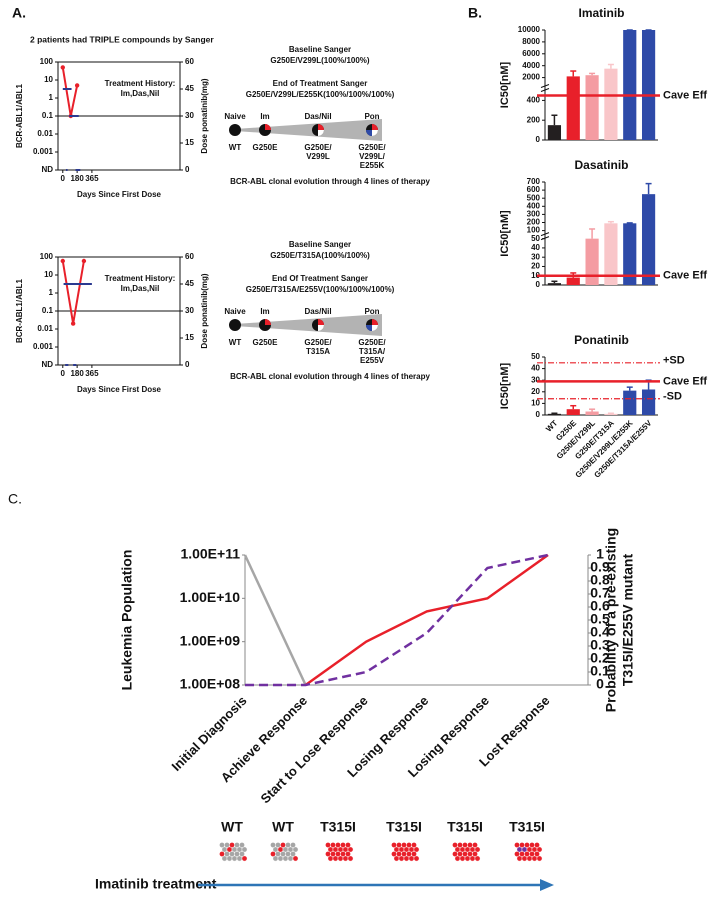 The height and width of the screenshot is (900, 718). What do you see at coordinates (313, 749) in the screenshot?
I see `x-tick-label: Start to Lose Response` at bounding box center [313, 749].